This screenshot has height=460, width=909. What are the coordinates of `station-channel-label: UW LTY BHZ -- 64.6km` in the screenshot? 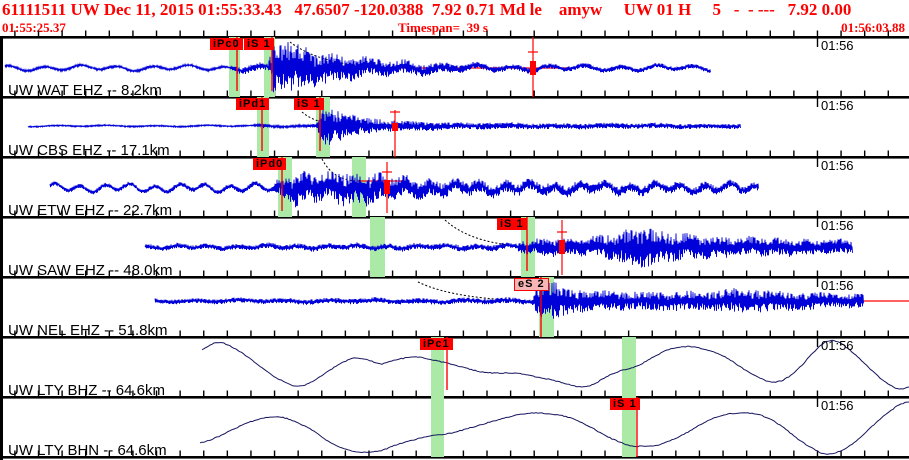 It's located at (86, 390).